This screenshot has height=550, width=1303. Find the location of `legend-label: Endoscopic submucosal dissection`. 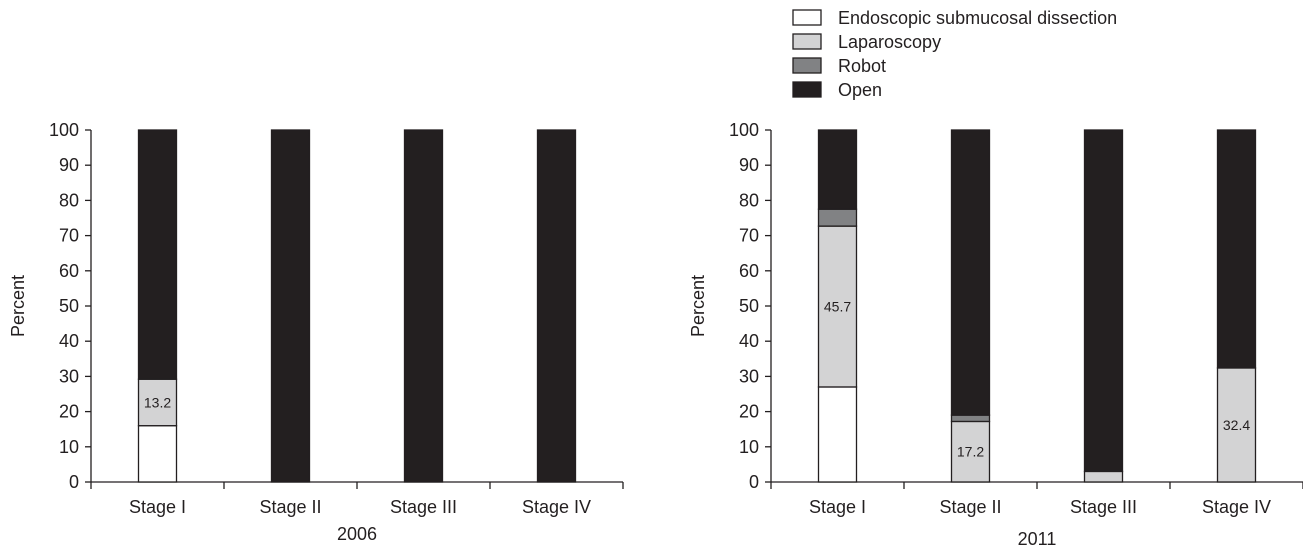

legend-label: Endoscopic submucosal dissection is located at coordinates (977, 18).